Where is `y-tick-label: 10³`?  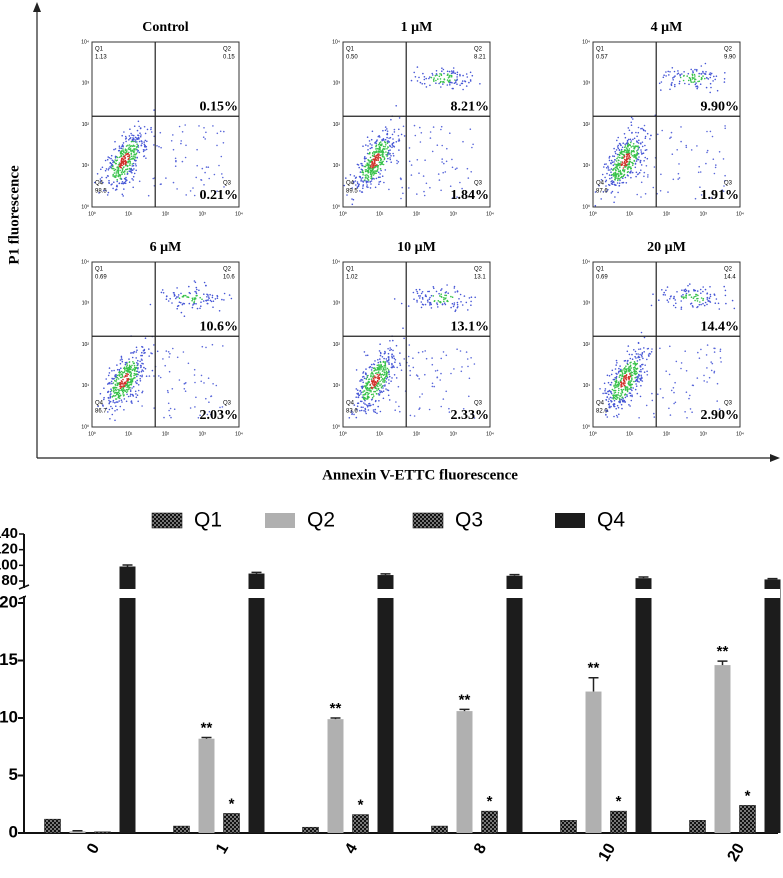 y-tick-label: 10³ is located at coordinates (86, 84).